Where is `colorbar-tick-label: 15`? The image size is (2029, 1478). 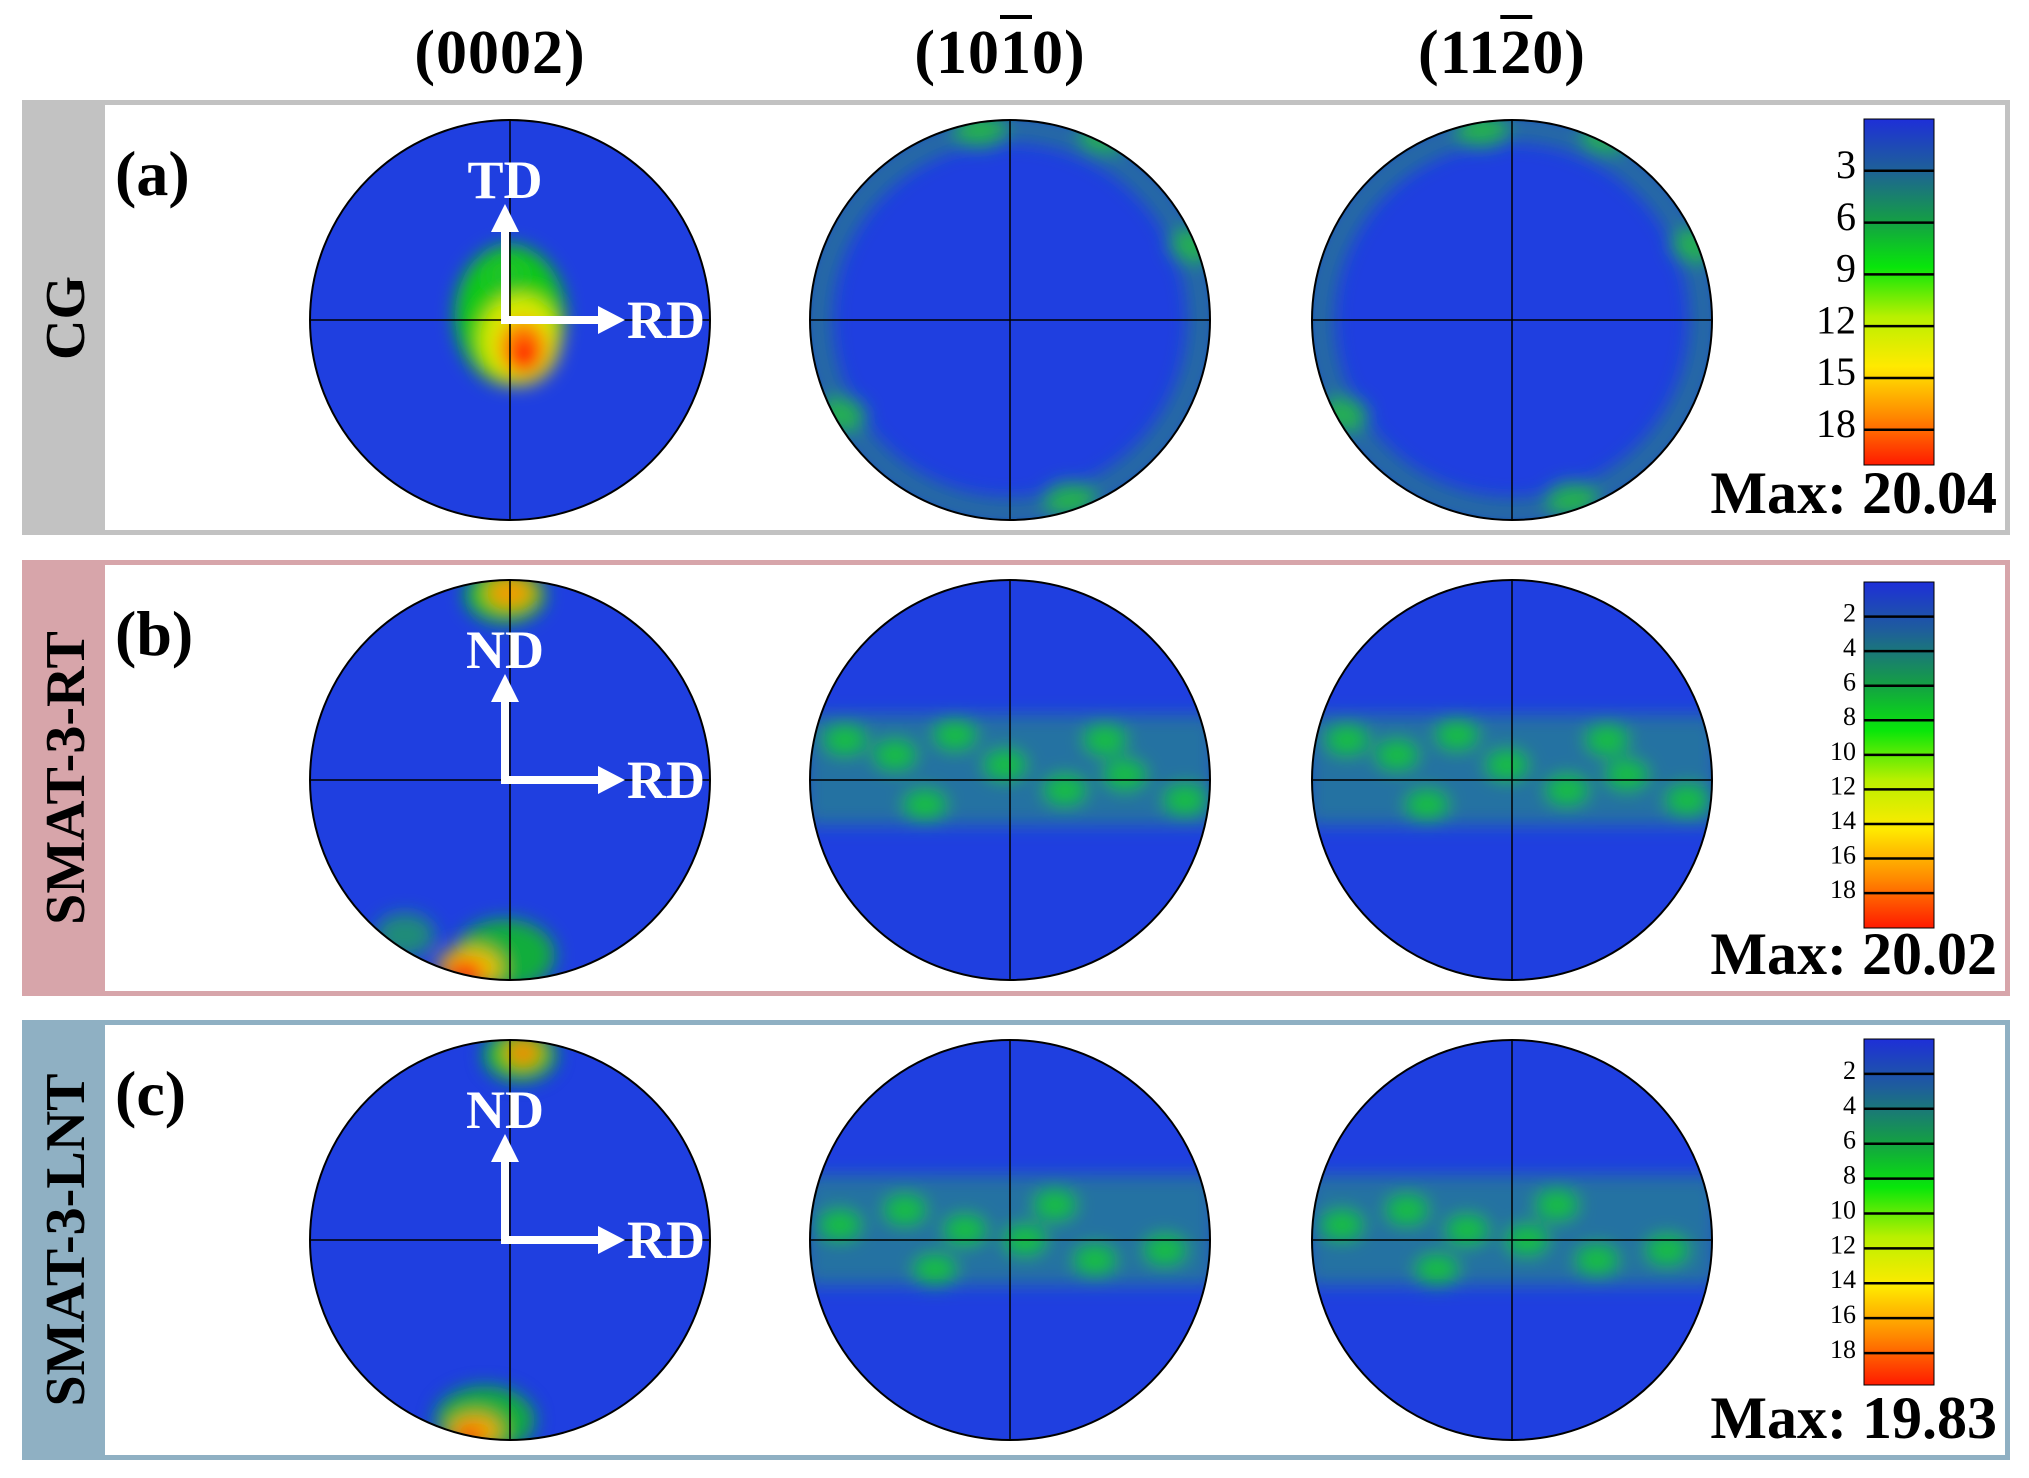 colorbar-tick-label: 15 is located at coordinates (1836, 371).